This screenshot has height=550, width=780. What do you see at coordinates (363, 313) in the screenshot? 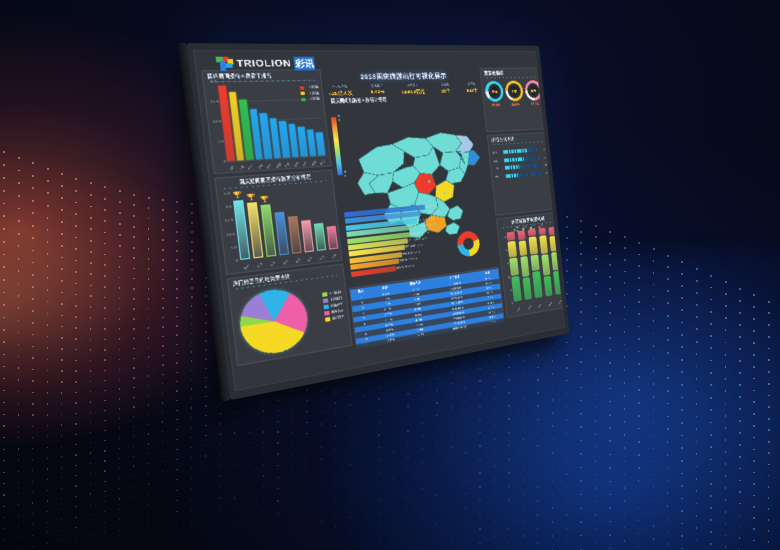
I see `table-cell: 4` at bounding box center [363, 313].